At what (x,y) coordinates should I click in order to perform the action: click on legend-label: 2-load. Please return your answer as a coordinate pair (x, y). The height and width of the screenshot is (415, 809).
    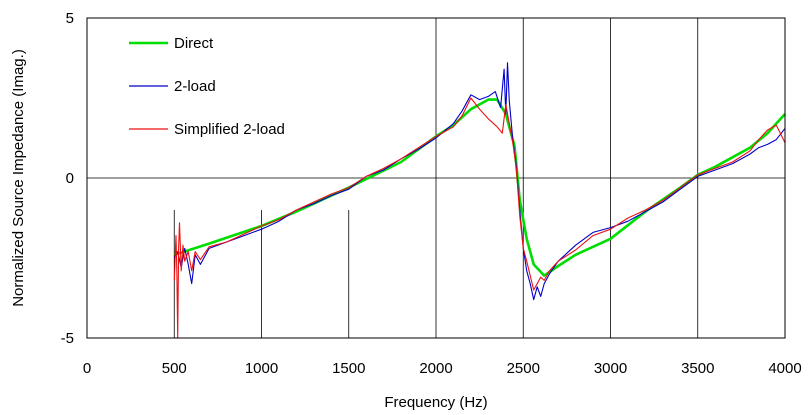
    Looking at the image, I should click on (195, 86).